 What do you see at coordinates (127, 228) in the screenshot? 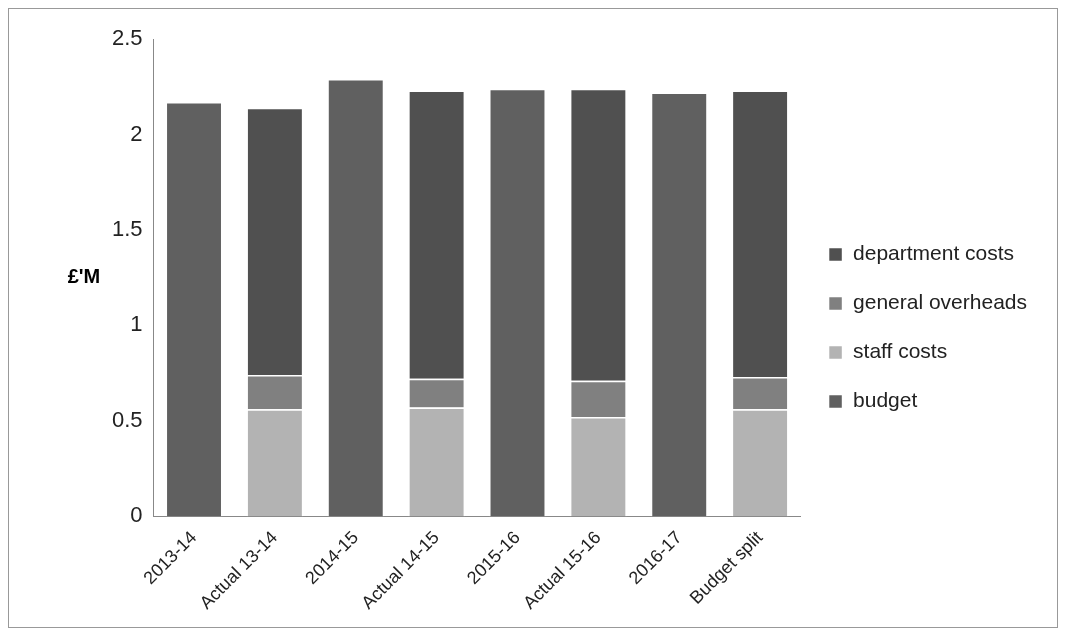
I see `y-tick-label: 1.5` at bounding box center [127, 228].